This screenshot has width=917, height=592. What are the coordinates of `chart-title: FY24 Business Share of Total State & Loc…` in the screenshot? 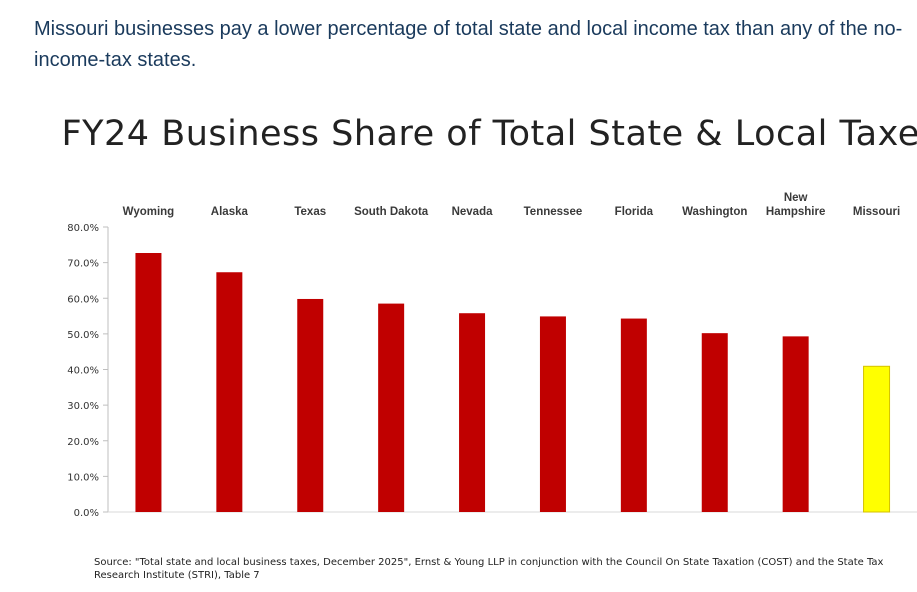 It's located at (489, 134).